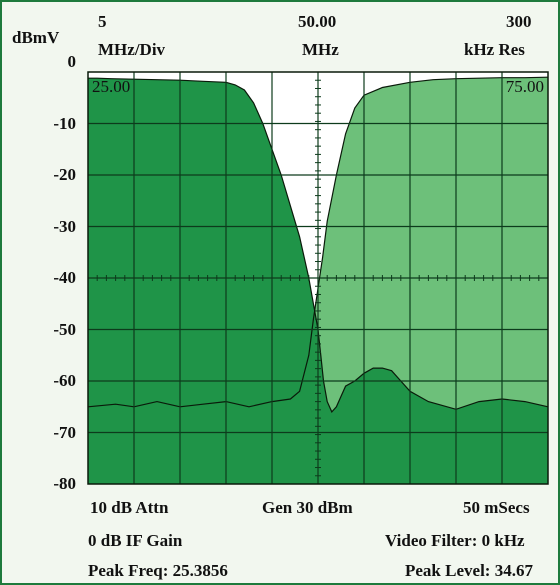  Describe the element at coordinates (64, 174) in the screenshot. I see `y-tick-label: -20` at that location.